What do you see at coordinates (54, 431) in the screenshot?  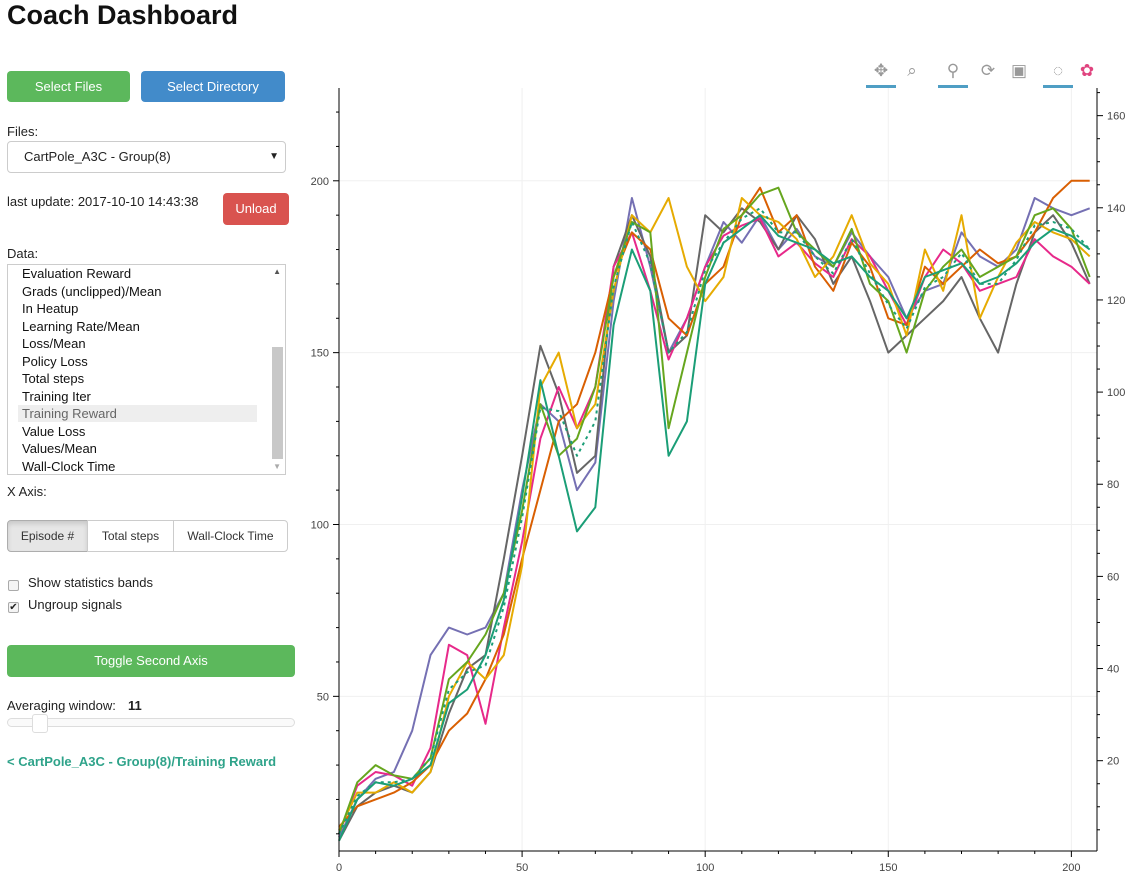 I see `data-list-item: Value Loss` at bounding box center [54, 431].